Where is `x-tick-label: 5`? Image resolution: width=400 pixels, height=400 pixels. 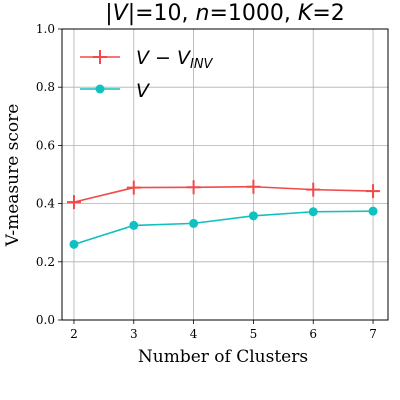
x-tick-label: 5 is located at coordinates (254, 334).